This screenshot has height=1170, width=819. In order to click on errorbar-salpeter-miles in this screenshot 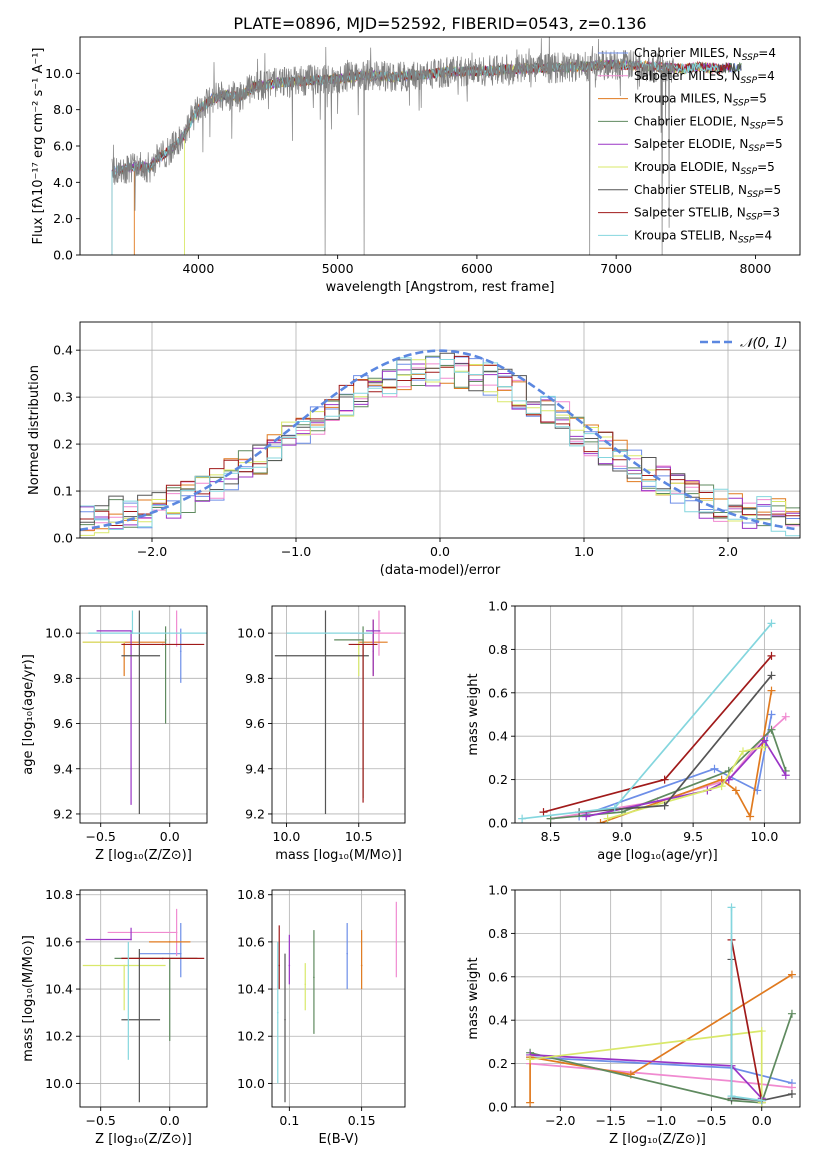, I will do `click(142, 932)`.